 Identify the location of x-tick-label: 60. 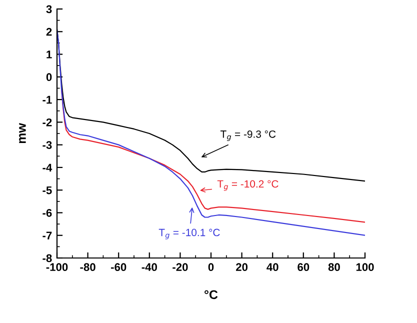
(304, 267).